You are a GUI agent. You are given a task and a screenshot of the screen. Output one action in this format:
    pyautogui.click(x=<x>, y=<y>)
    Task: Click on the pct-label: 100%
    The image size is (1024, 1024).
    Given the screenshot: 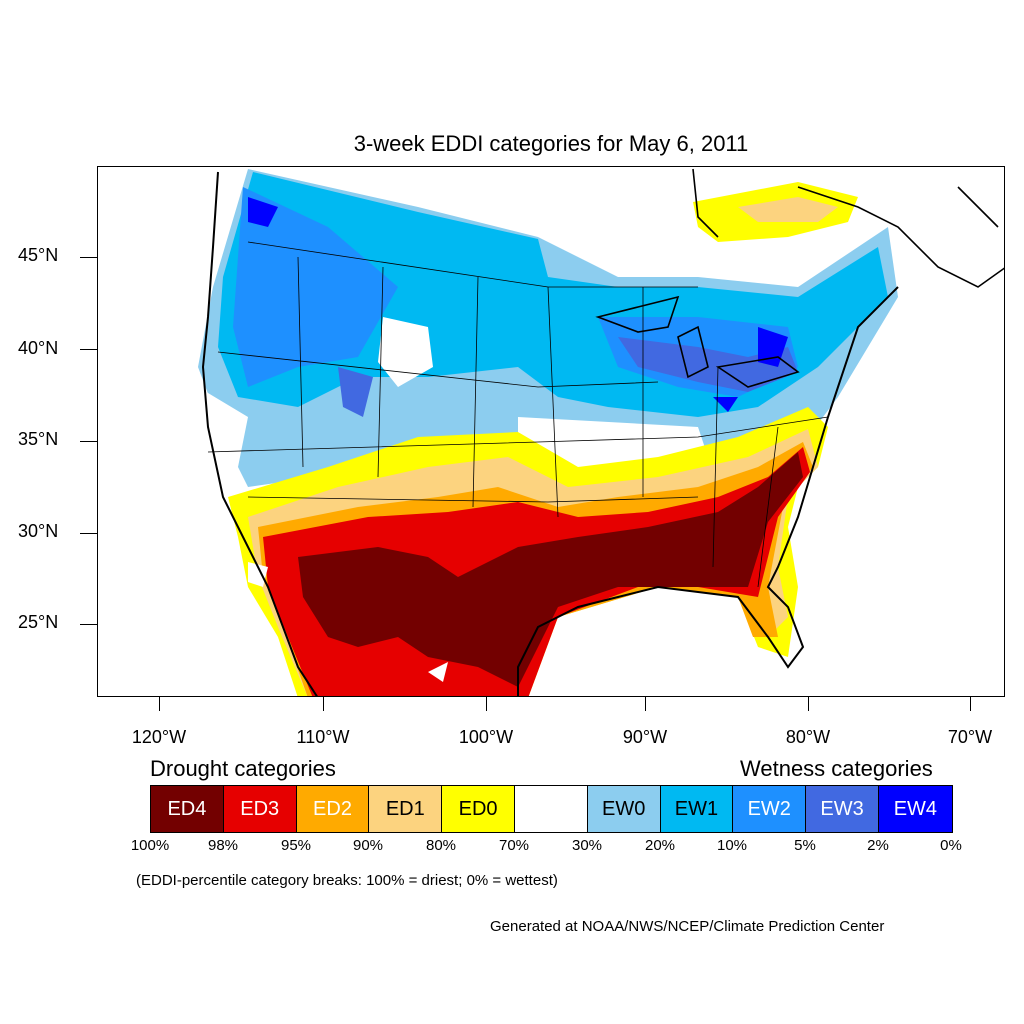 What is the action you would take?
    pyautogui.click(x=150, y=845)
    